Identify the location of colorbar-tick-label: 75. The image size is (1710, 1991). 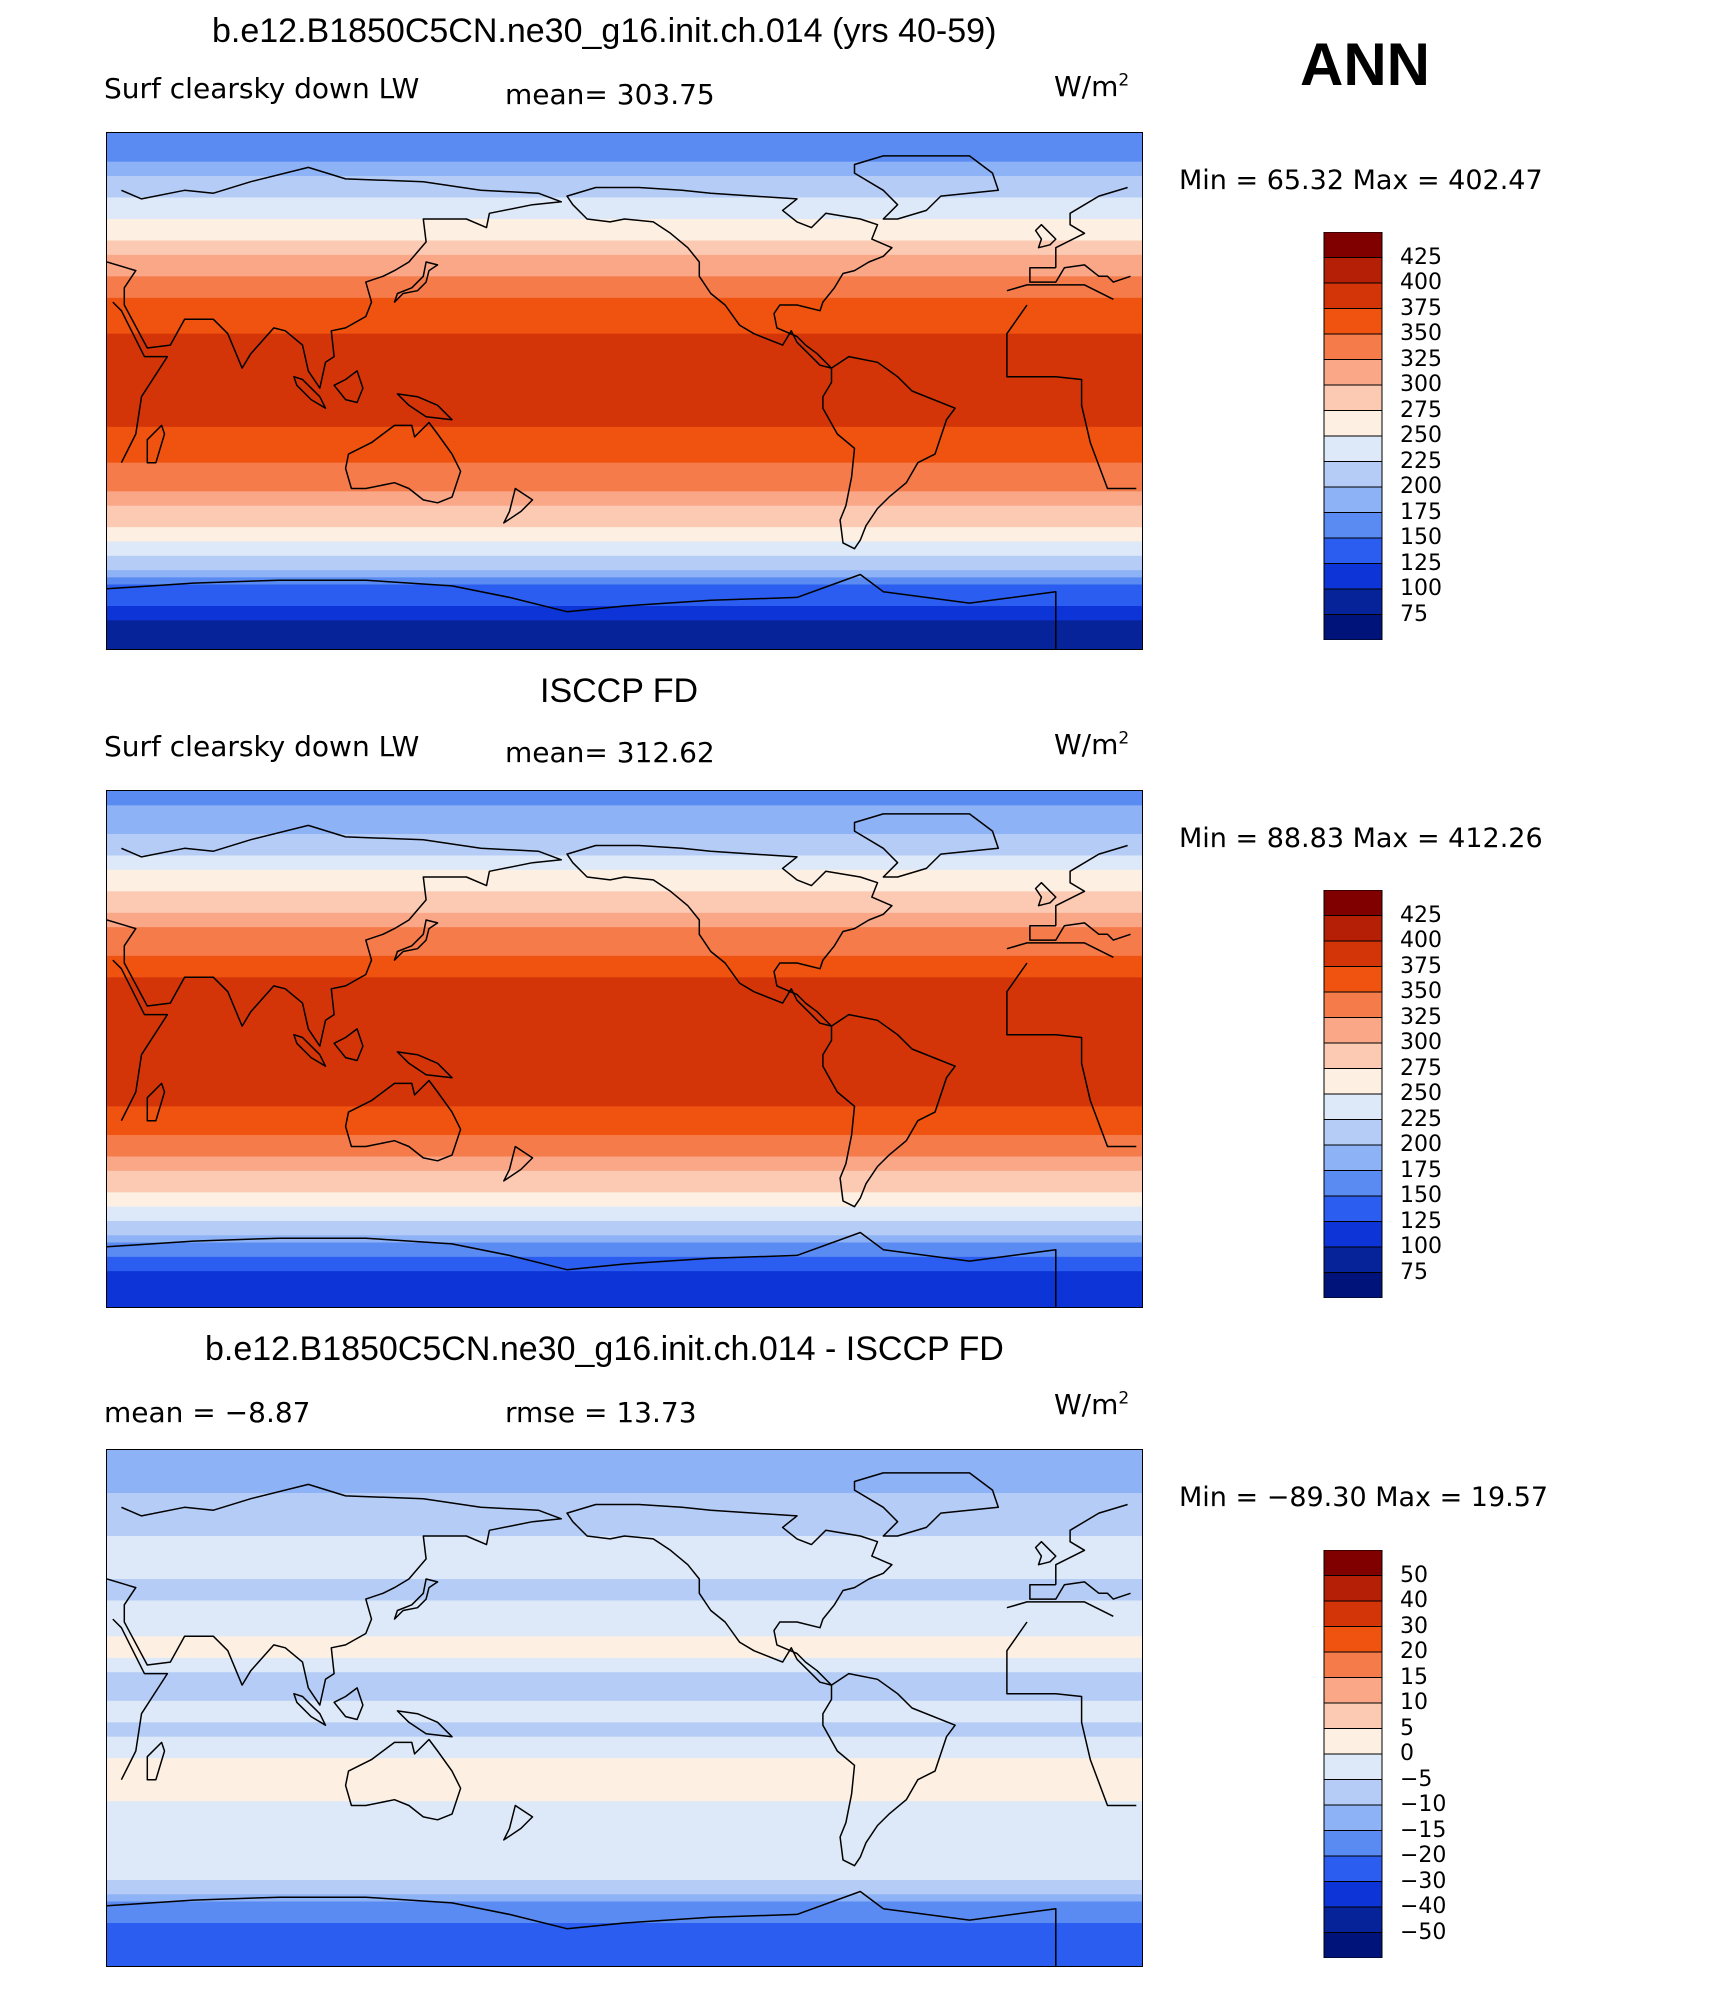
(1414, 614).